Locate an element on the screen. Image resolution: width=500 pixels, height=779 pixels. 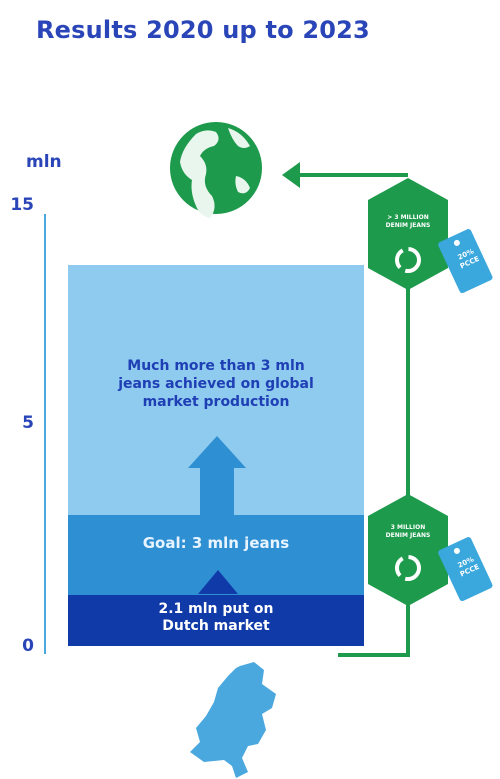
y-tick-15: 15 is located at coordinates (22, 205).